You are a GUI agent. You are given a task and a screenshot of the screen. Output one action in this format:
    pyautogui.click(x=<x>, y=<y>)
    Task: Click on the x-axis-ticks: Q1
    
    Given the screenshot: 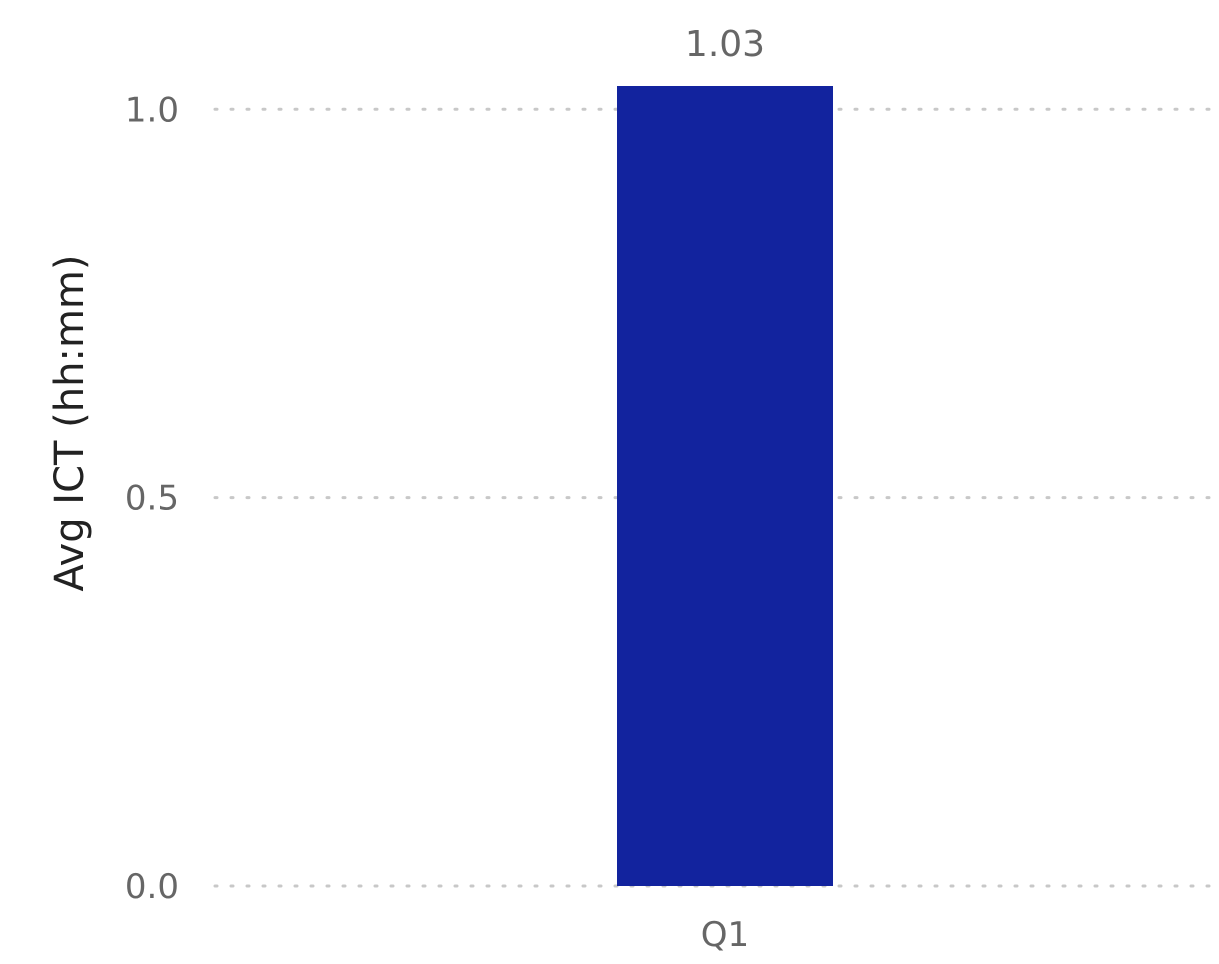 What is the action you would take?
    pyautogui.click(x=725, y=935)
    